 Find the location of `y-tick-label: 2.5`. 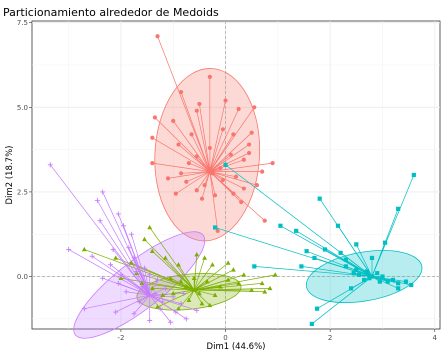

y-tick-label: 2.5 is located at coordinates (22, 192).